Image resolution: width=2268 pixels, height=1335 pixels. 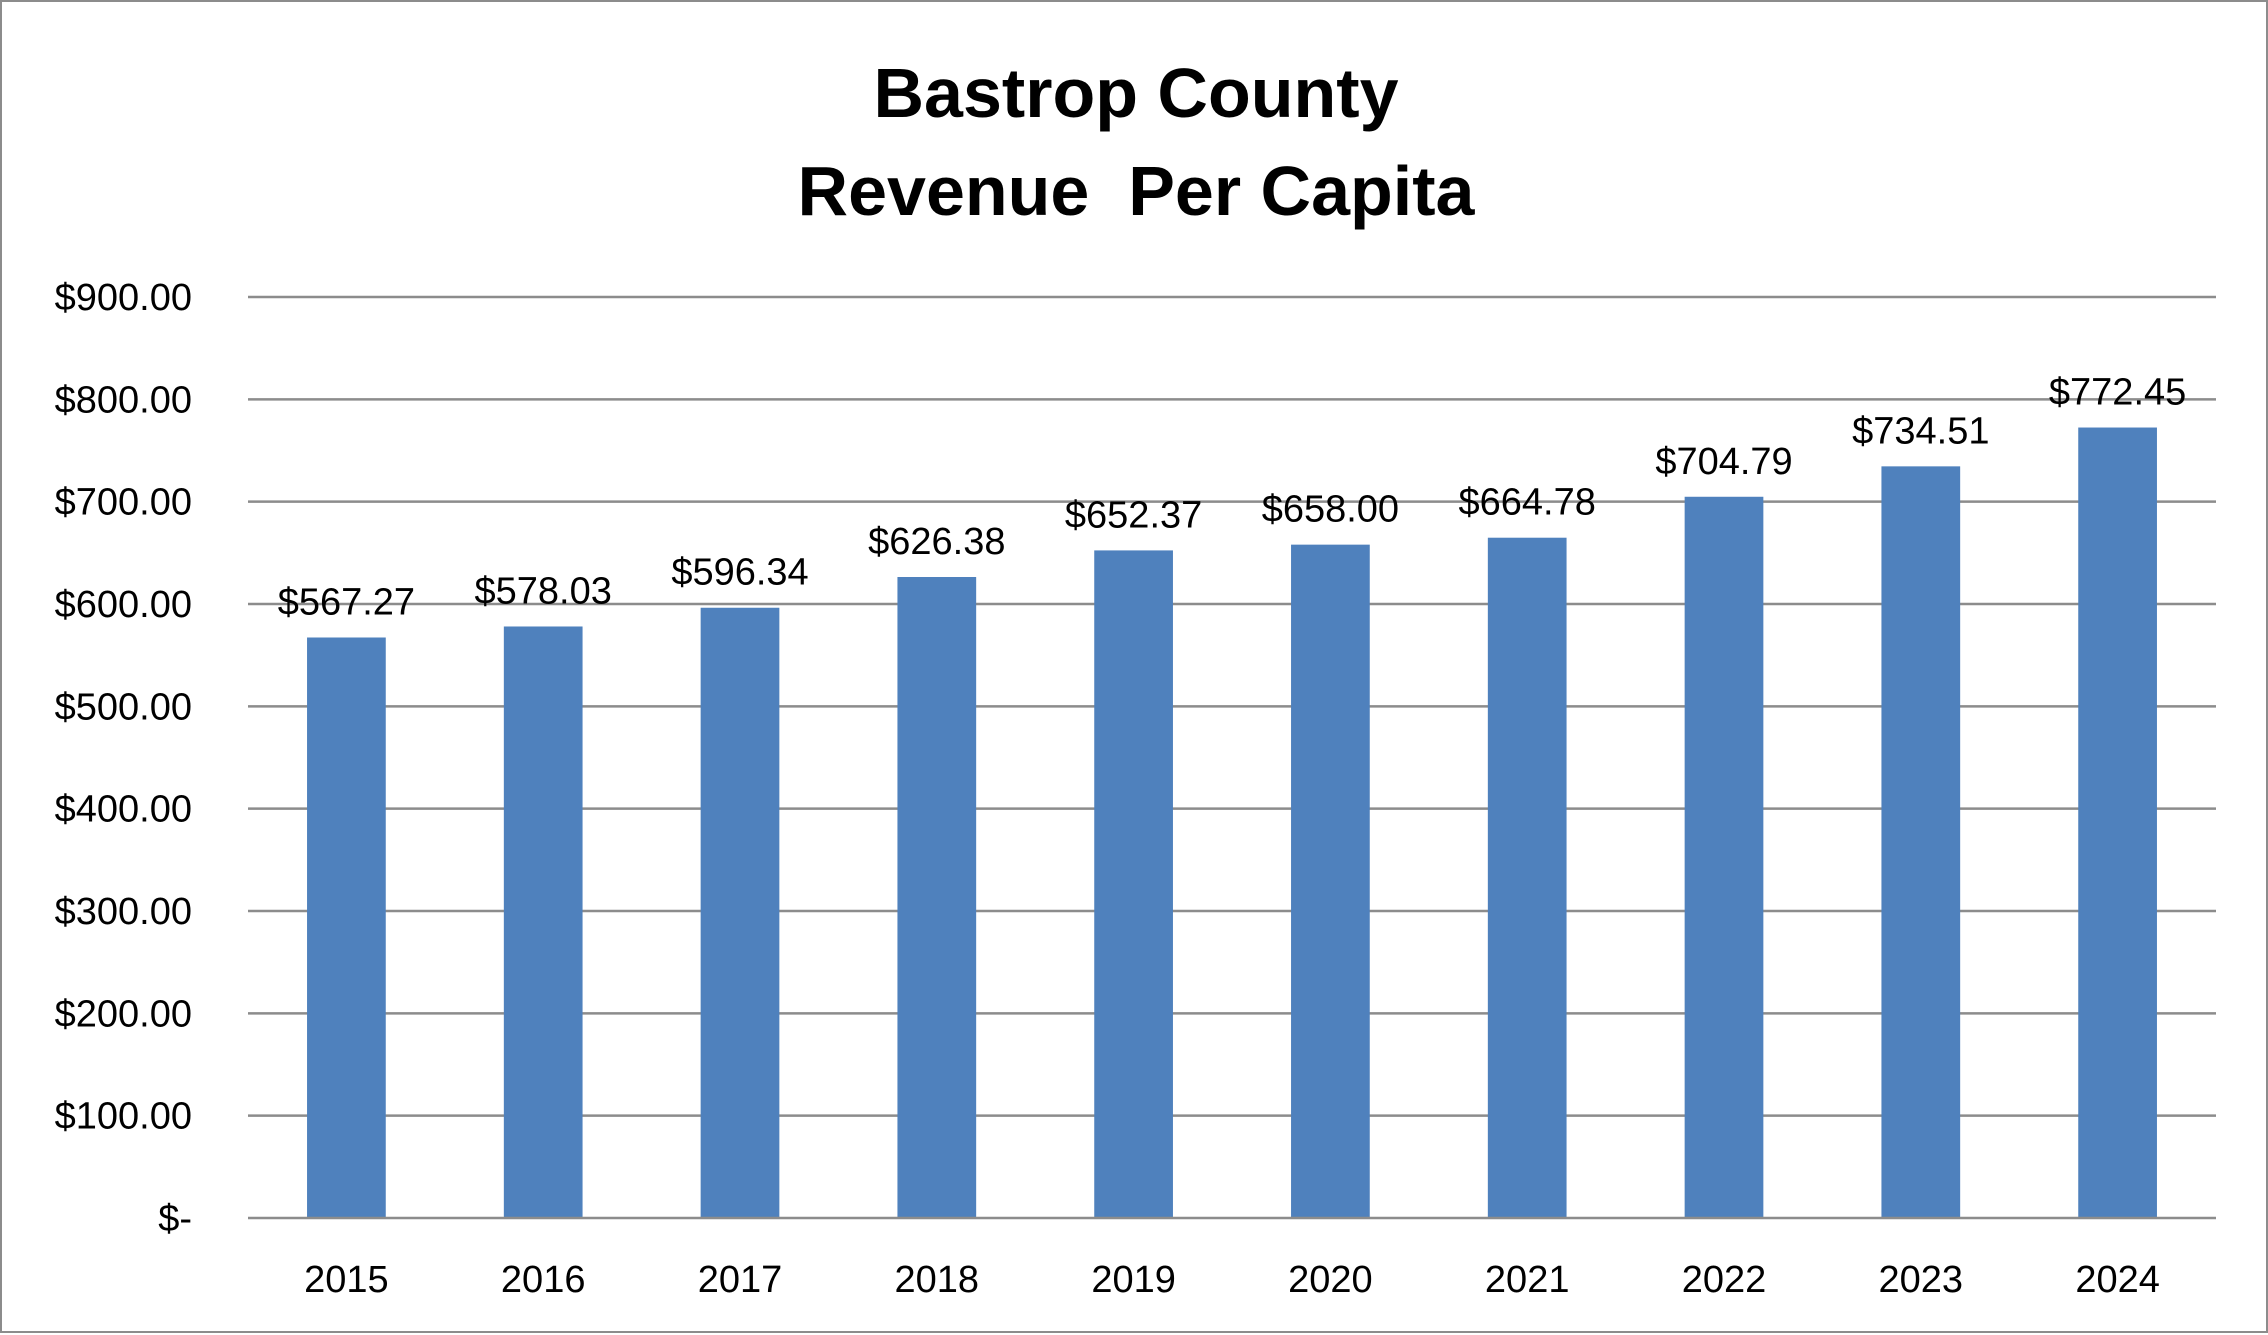 I want to click on y-tick-label: $-, so click(x=175, y=1219).